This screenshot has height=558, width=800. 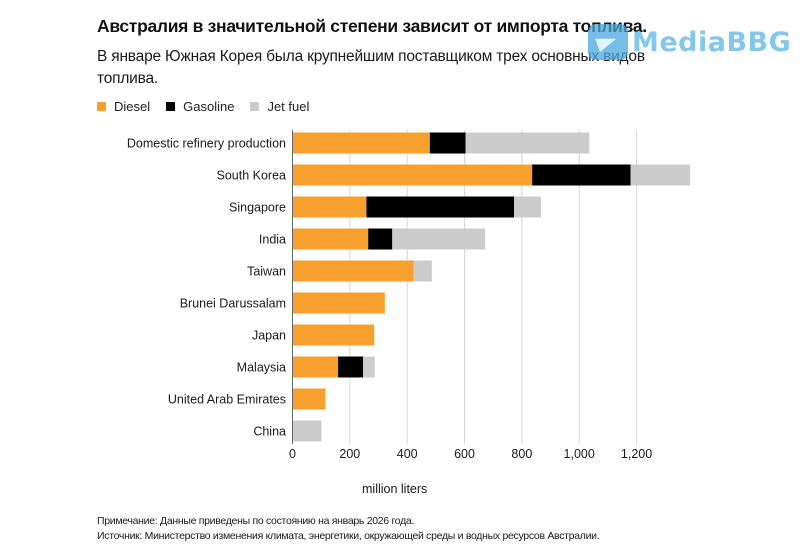 I want to click on legend-item-gasoline: Gasoline, so click(x=200, y=106).